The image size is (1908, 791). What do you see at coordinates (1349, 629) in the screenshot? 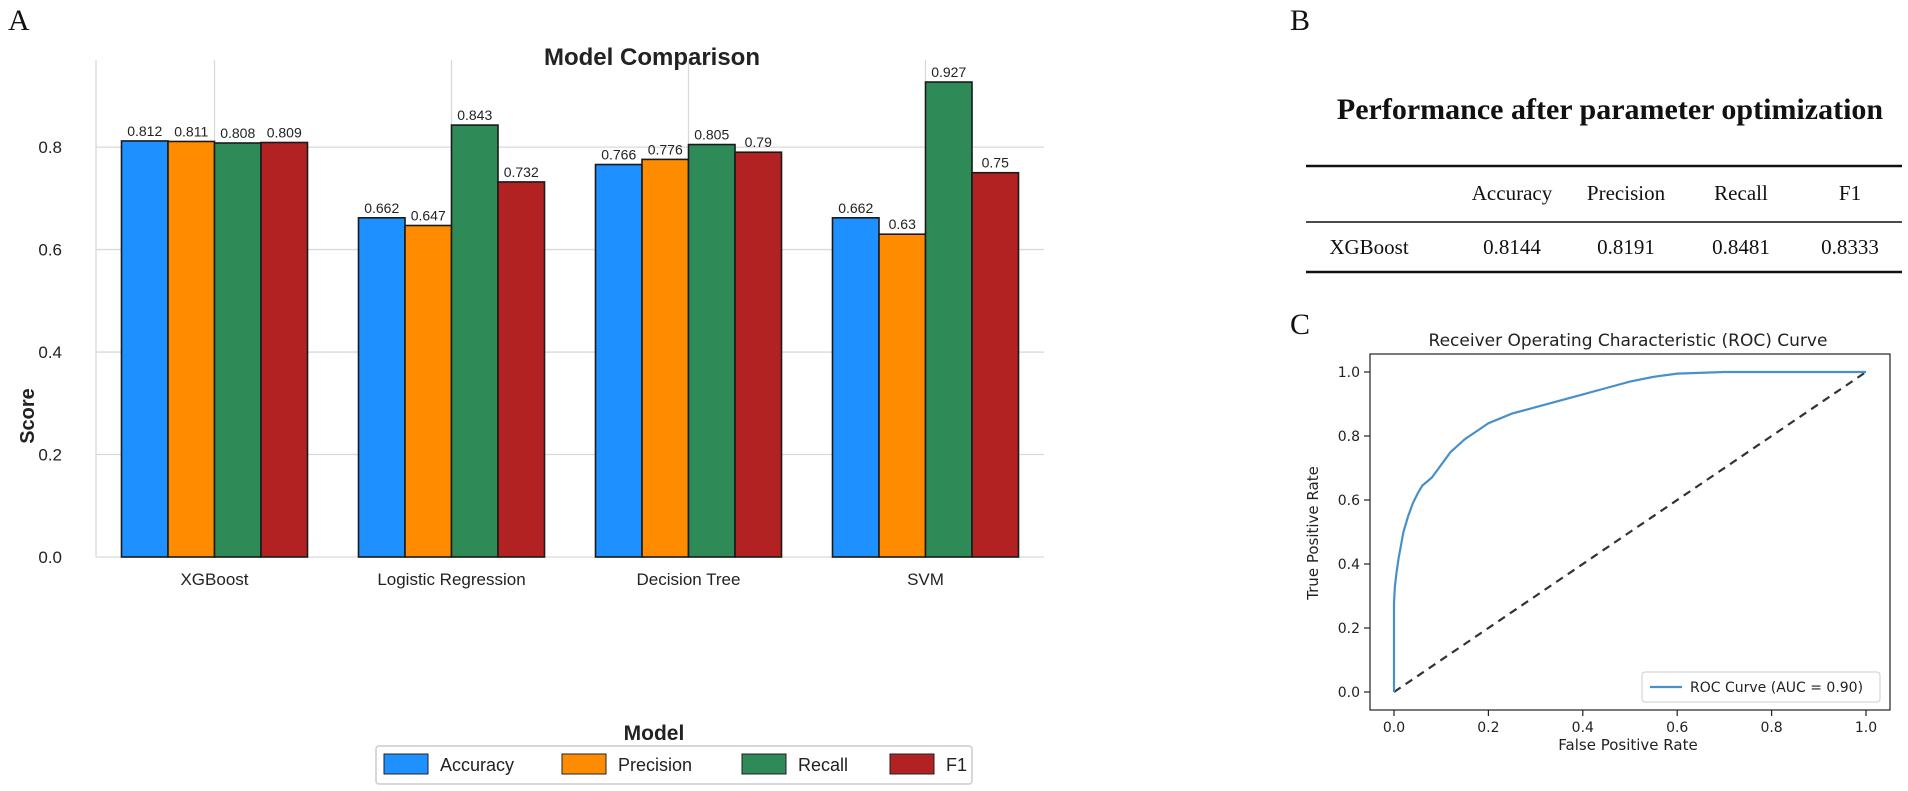
I see `roc-y-tick-label: 0.2` at bounding box center [1349, 629].